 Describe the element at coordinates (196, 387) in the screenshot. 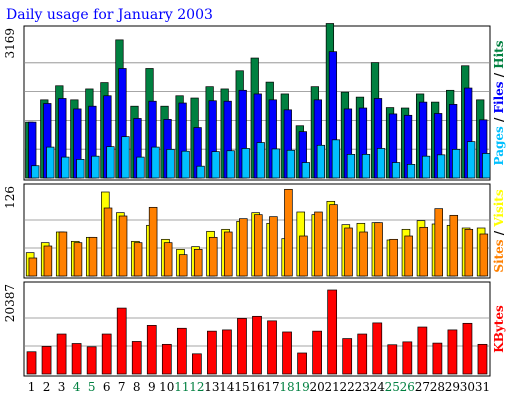

I see `x-tick-day-12: 12` at that location.